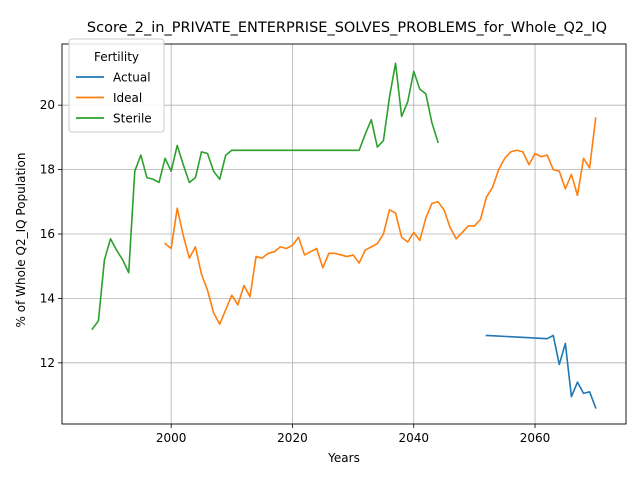  I want to click on x-tick-label: 2060, so click(535, 438).